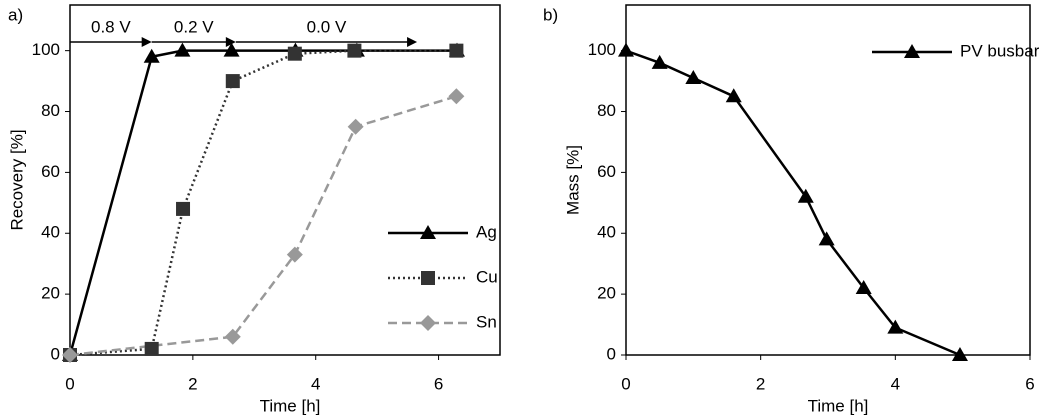 This screenshot has width=1039, height=417. Describe the element at coordinates (15, 14) in the screenshot. I see `panel-label: a)` at that location.